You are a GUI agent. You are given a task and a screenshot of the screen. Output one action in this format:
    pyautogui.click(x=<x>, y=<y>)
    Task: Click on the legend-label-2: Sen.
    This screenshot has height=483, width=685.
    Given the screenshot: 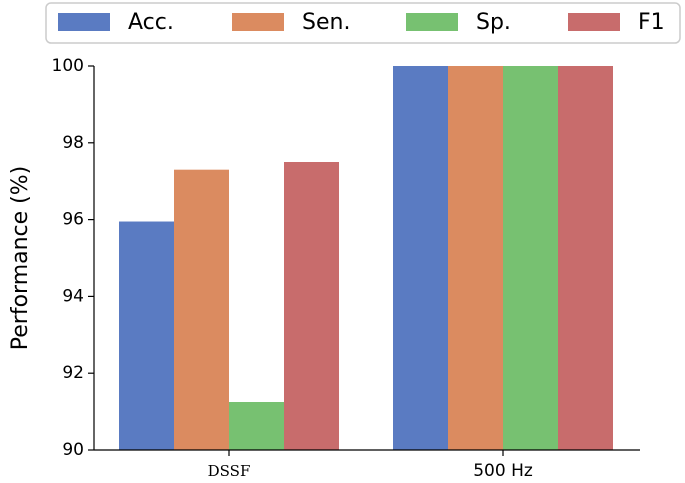 What is the action you would take?
    pyautogui.click(x=326, y=22)
    